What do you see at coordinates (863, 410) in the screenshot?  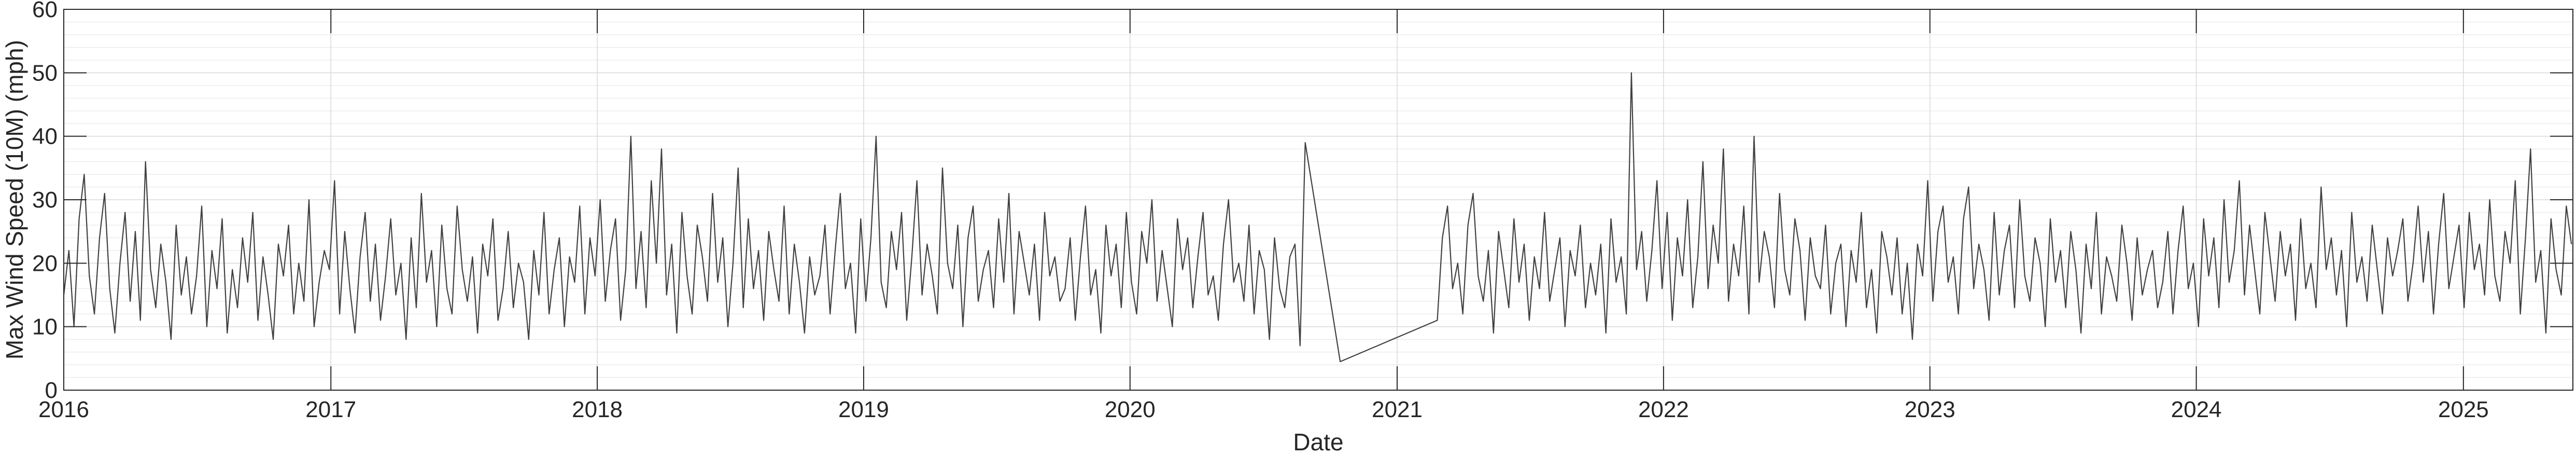 I see `x-tick-label: 2019` at bounding box center [863, 410].